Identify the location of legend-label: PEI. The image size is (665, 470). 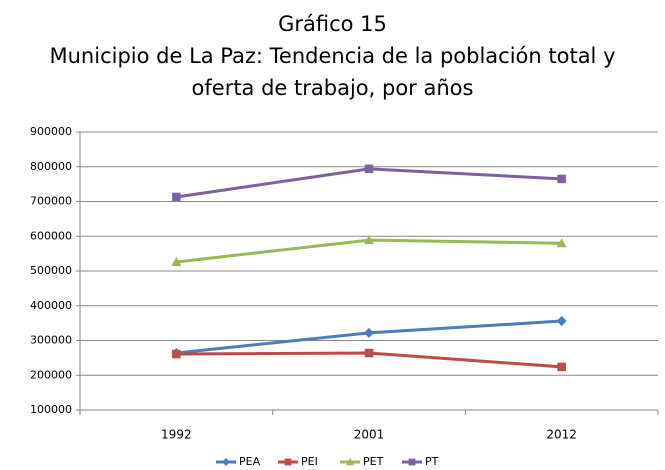
(309, 461).